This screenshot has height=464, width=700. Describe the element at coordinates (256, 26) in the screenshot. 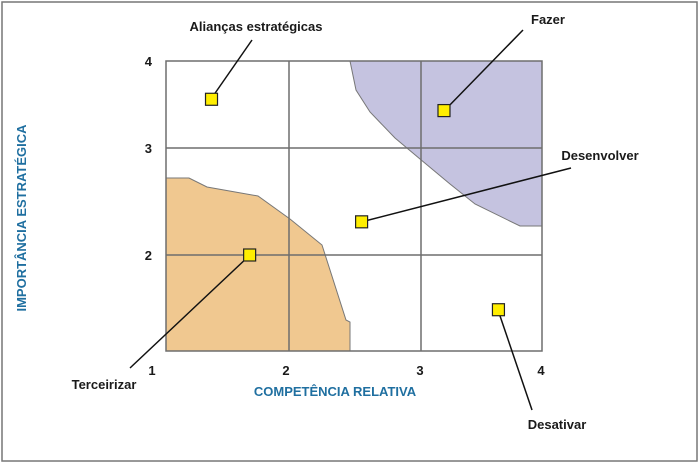

I see `label-aliancas: Alianças estratégicas` at that location.